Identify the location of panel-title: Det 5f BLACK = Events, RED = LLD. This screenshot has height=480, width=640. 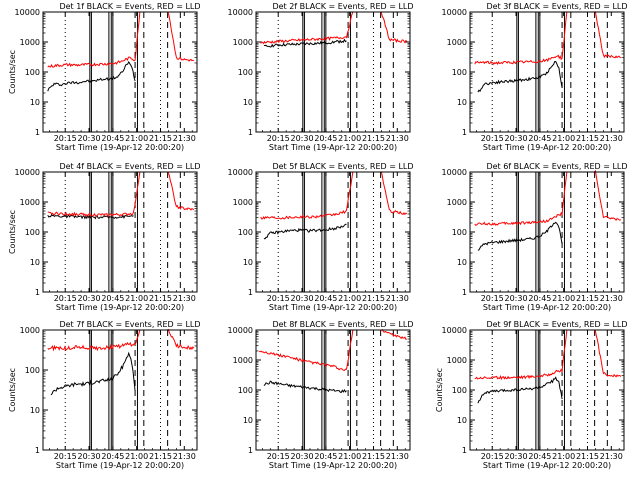
(342, 166).